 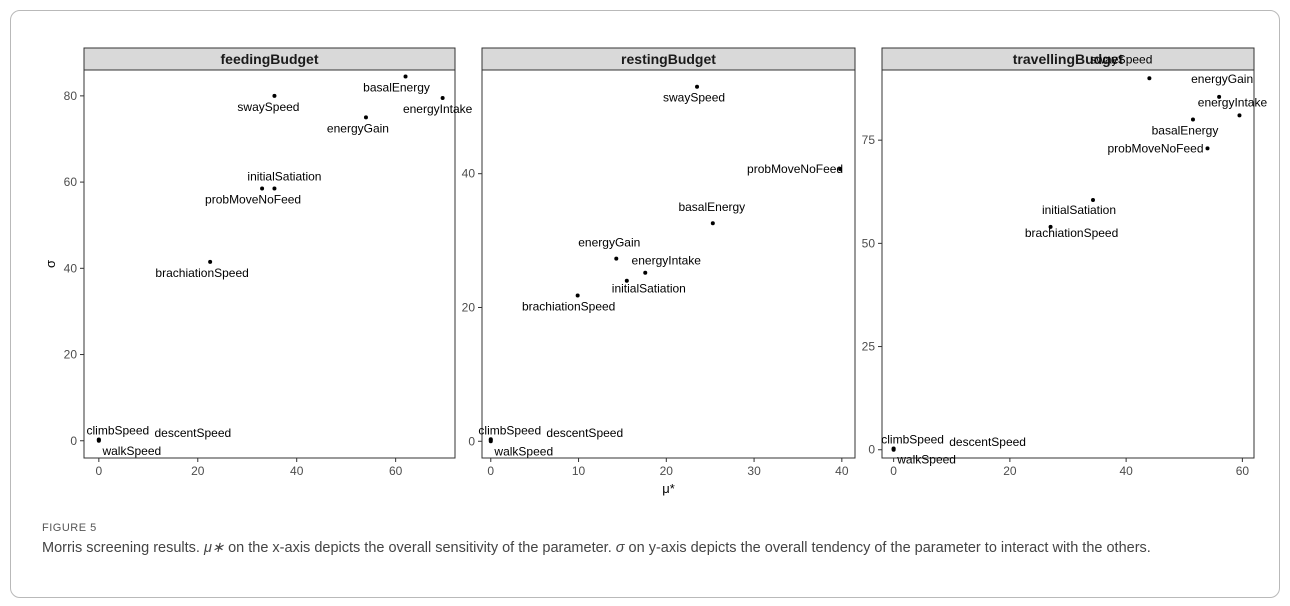 I want to click on y-tick-label: 50, so click(x=869, y=243).